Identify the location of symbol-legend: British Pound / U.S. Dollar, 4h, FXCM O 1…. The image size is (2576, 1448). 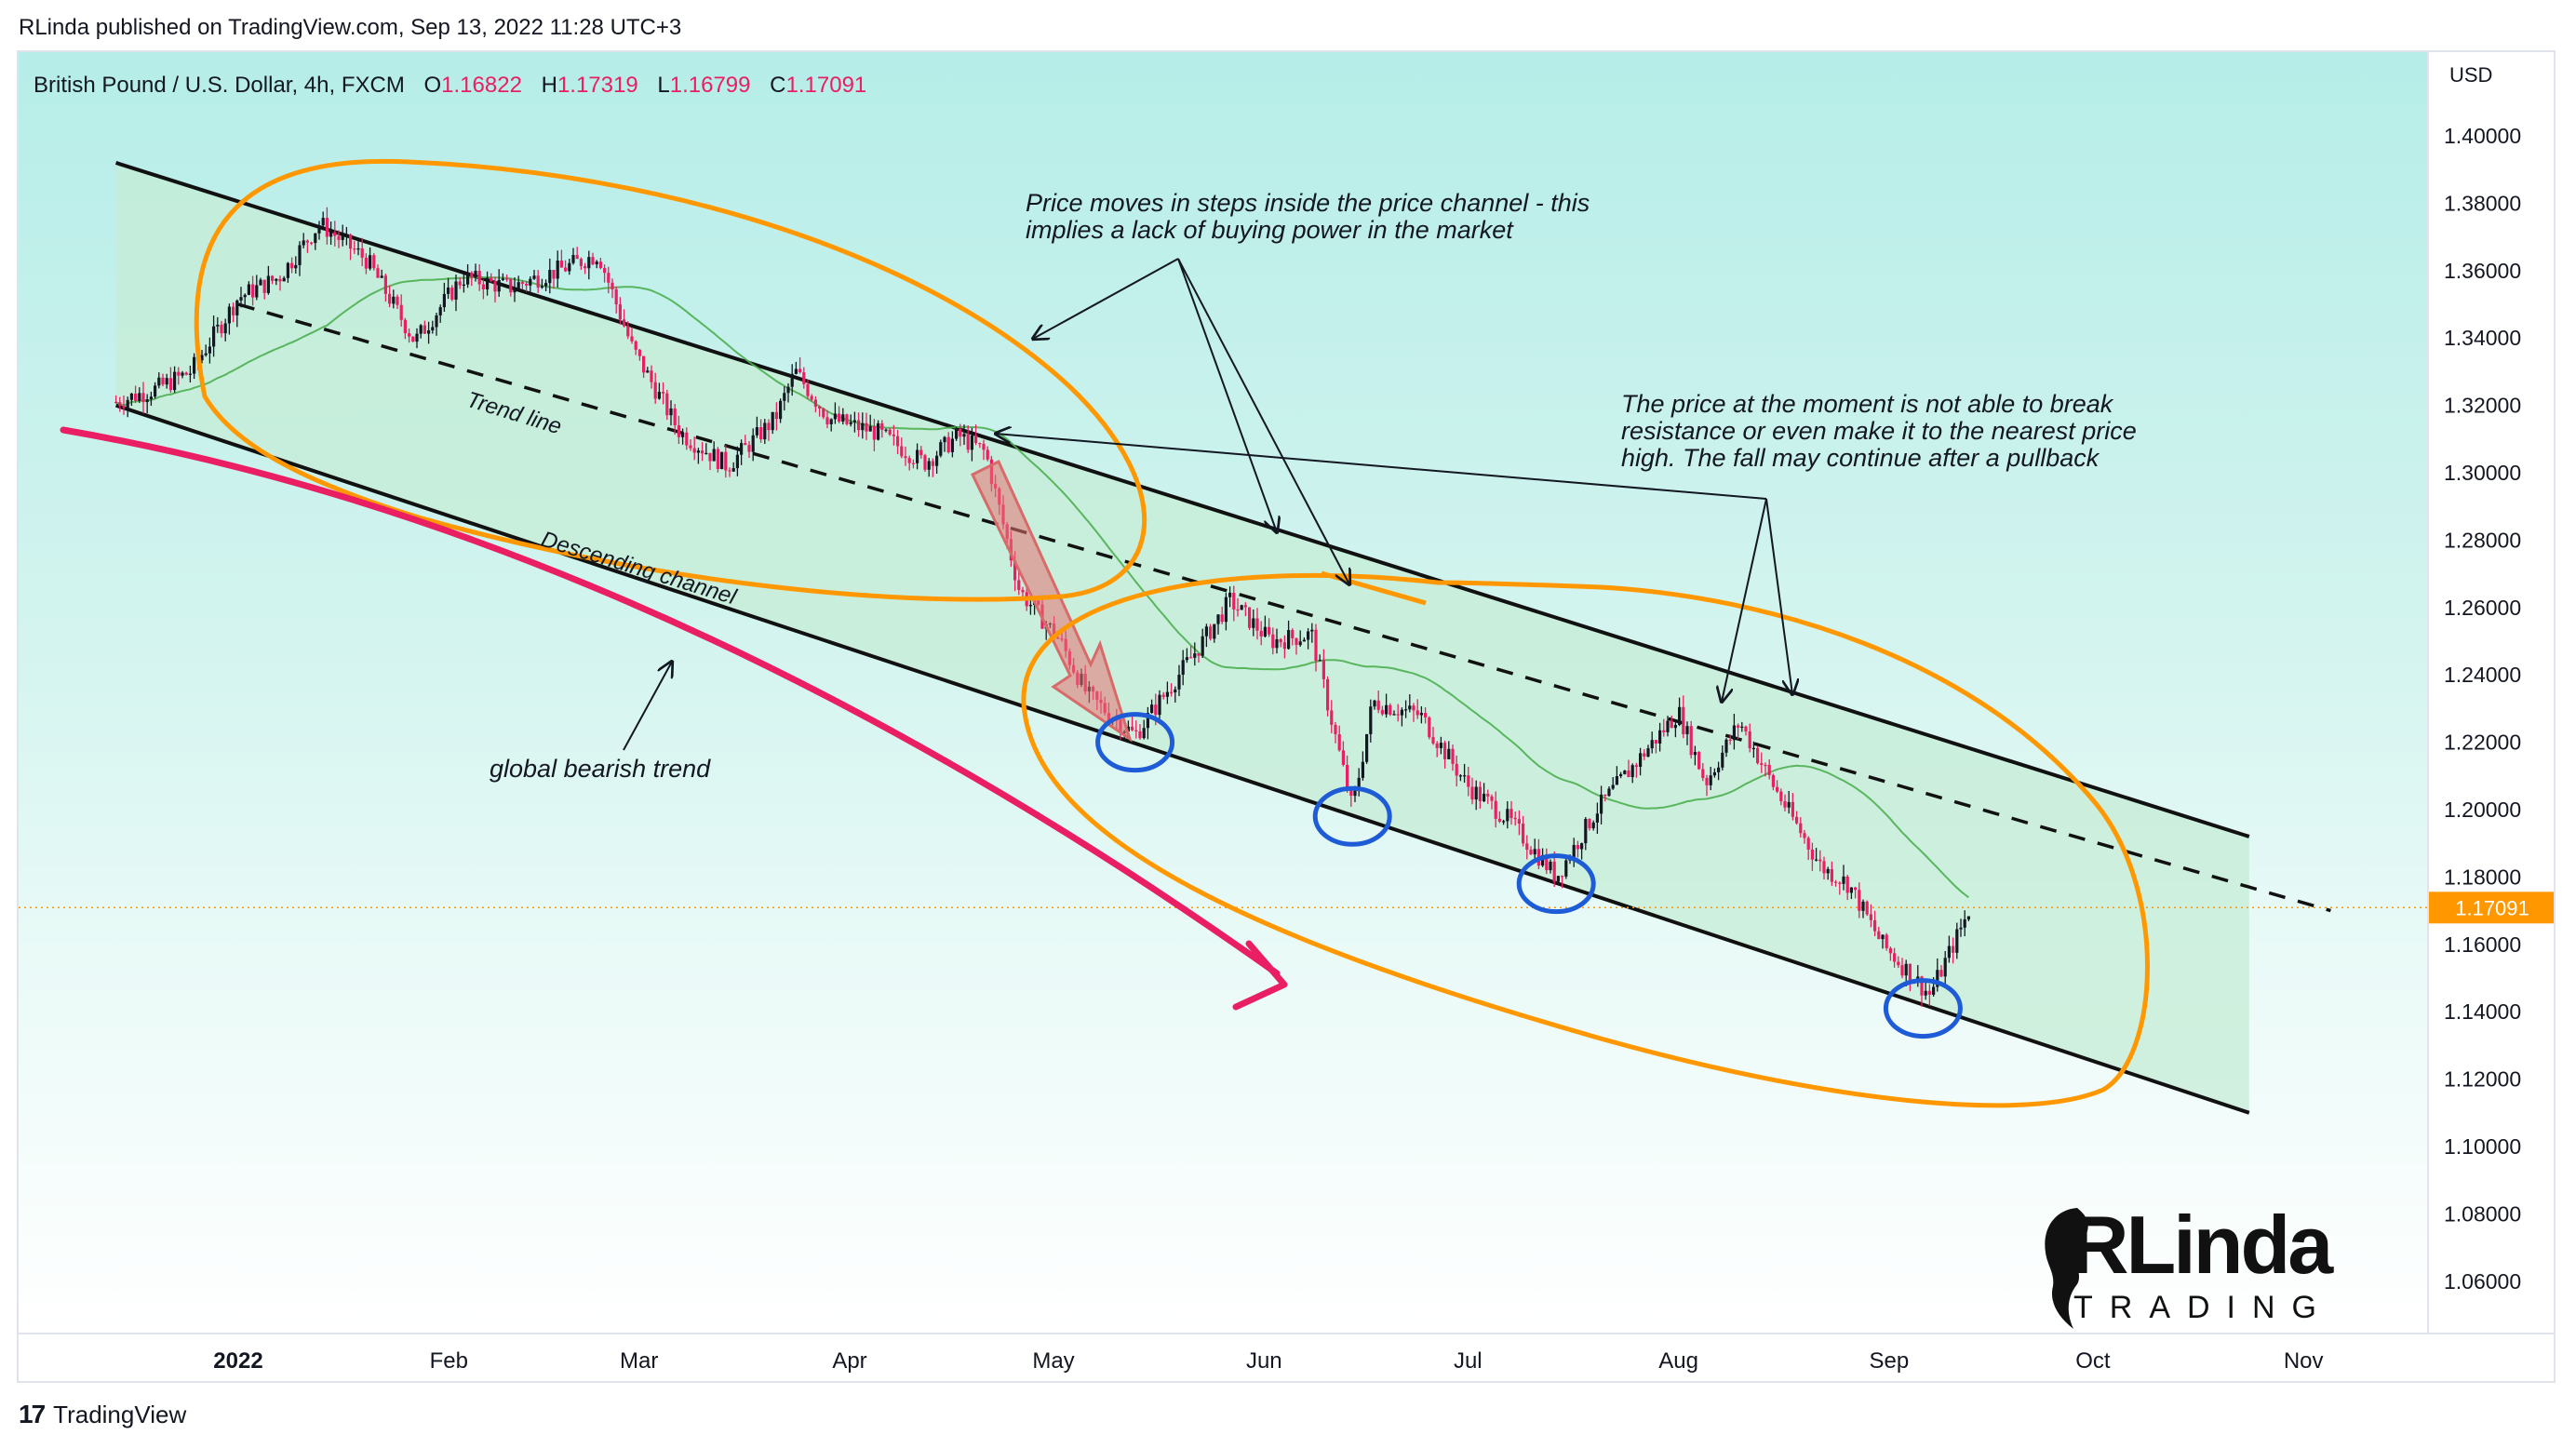
(450, 86).